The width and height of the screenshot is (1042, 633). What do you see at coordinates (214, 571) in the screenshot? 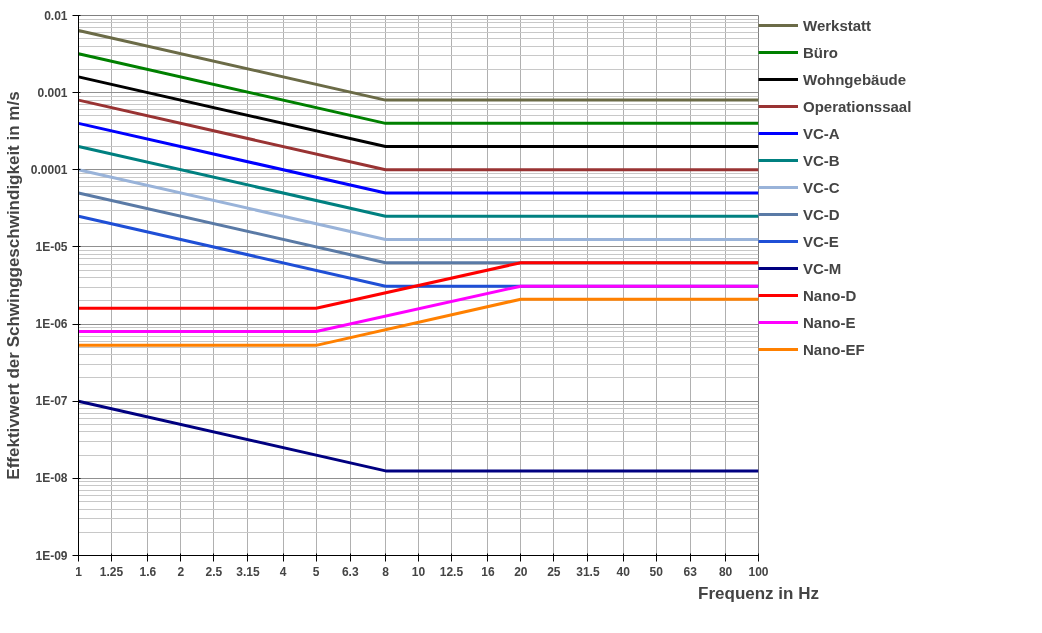
I see `x-tick-label: 2.5` at bounding box center [214, 571].